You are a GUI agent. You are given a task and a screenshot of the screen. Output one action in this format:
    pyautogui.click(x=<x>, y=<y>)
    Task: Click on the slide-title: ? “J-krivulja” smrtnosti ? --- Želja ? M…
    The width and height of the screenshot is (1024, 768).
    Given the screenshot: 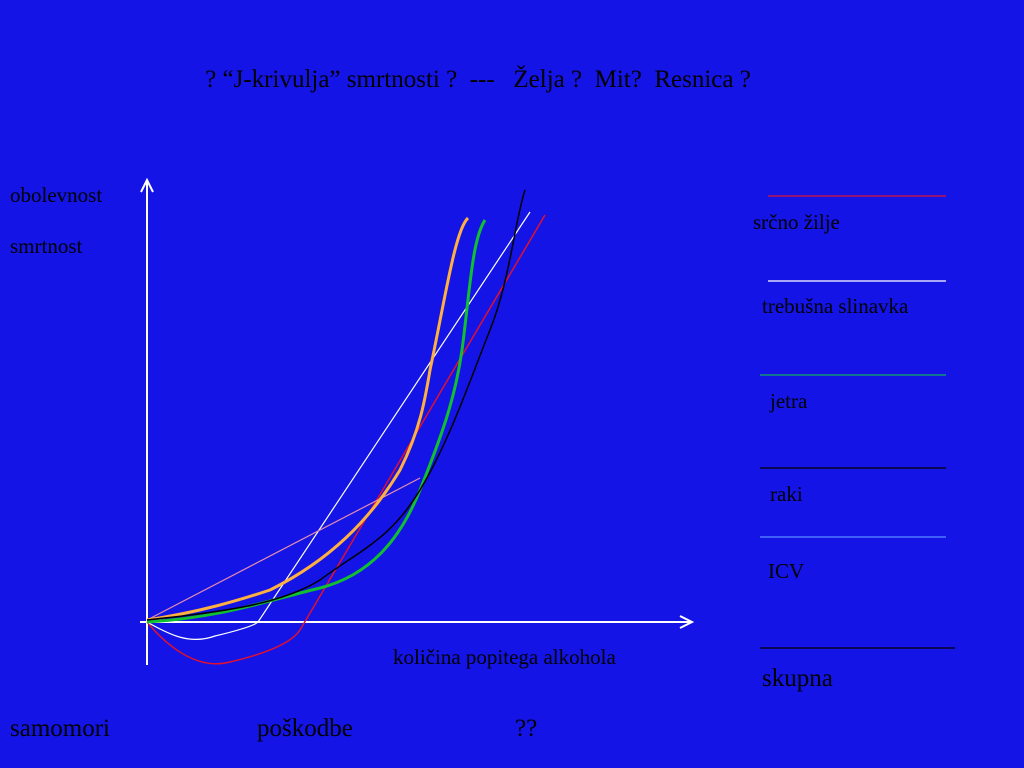 What is the action you would take?
    pyautogui.click(x=478, y=79)
    